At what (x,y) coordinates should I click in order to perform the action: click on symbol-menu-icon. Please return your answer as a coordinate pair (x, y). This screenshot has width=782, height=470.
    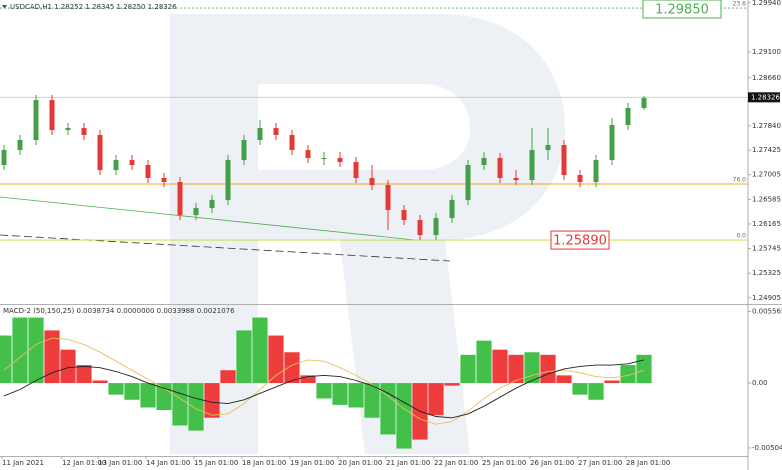
    Looking at the image, I should click on (4, 7).